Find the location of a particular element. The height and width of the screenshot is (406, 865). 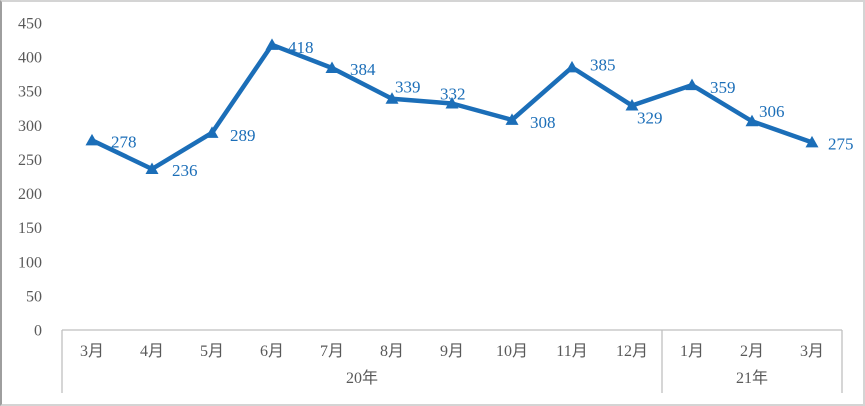

y-tick-label: 150 is located at coordinates (30, 228).